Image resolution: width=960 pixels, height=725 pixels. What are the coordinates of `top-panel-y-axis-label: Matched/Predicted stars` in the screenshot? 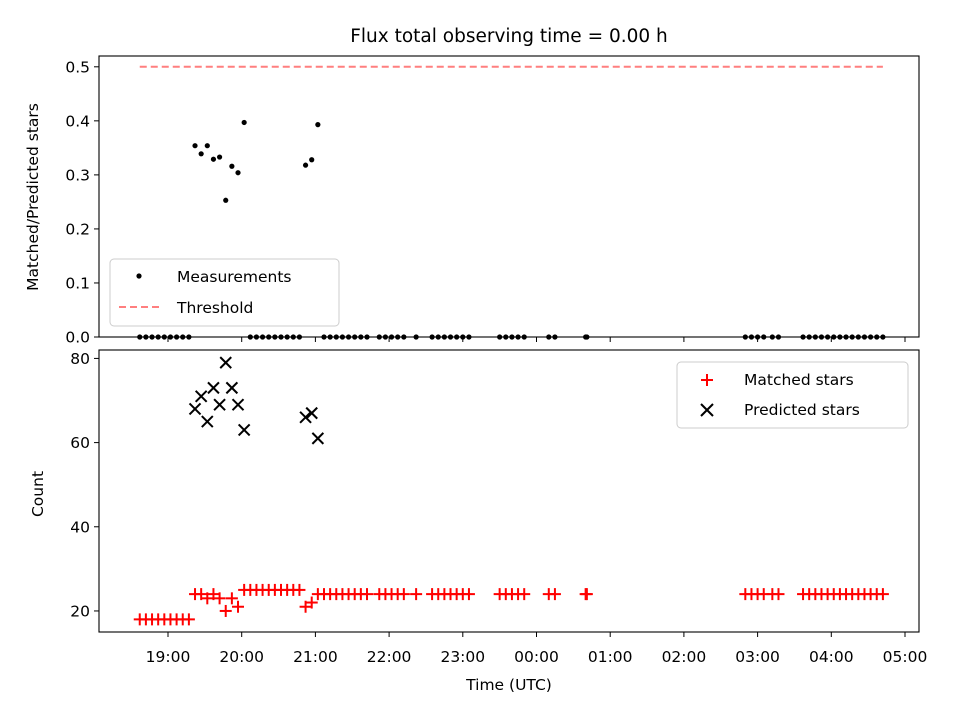 It's located at (33, 197).